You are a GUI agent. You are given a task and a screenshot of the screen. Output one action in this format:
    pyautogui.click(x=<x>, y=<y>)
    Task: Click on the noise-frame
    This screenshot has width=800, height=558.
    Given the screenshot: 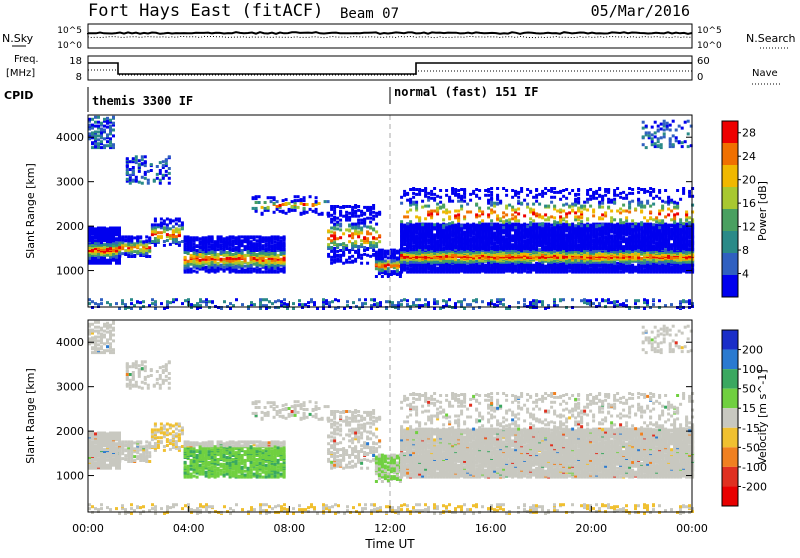 What is the action you would take?
    pyautogui.click(x=390, y=36)
    